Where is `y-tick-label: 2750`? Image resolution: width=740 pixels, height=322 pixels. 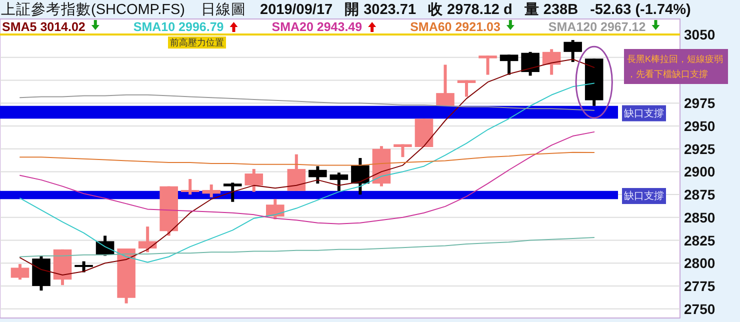 y-tick-label: 2750 is located at coordinates (700, 308).